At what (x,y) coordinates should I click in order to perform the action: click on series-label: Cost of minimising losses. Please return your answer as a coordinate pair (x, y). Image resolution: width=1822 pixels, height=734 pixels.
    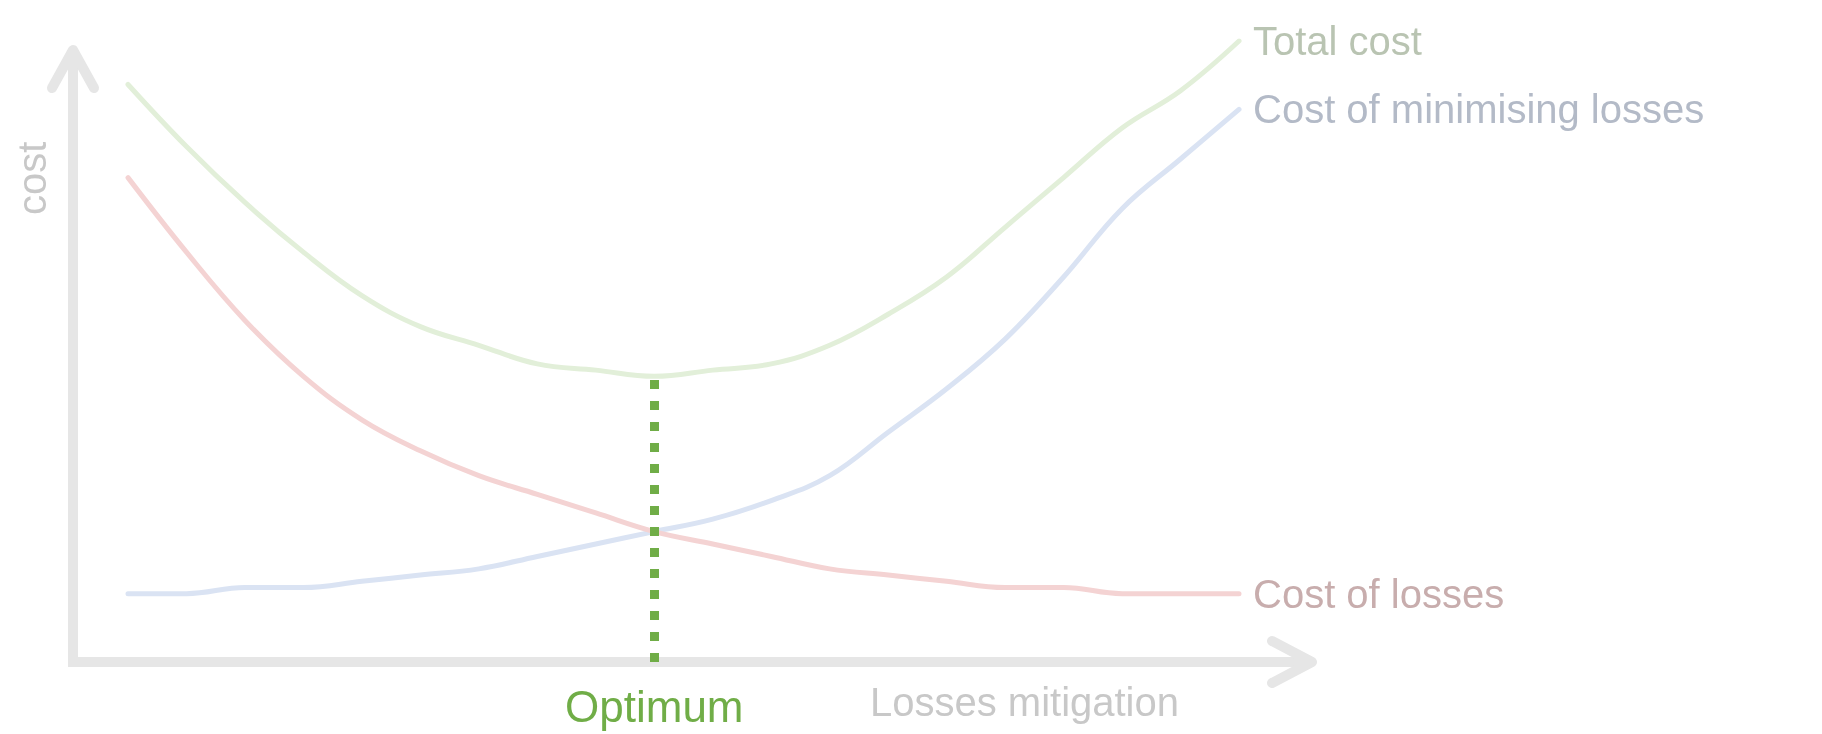
    Looking at the image, I should click on (1479, 109).